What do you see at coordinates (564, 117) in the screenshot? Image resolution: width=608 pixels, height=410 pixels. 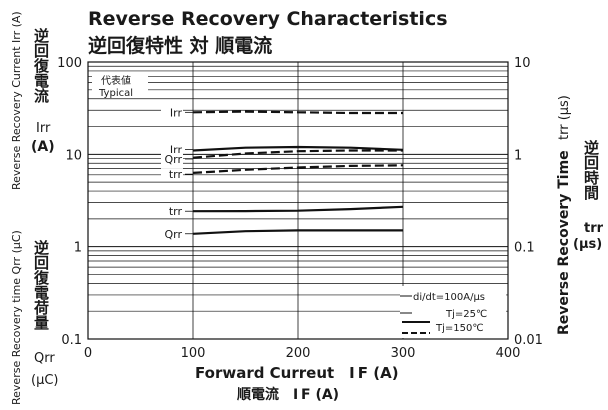 I see `y-right-sym-top: trr (μs)` at bounding box center [564, 117].